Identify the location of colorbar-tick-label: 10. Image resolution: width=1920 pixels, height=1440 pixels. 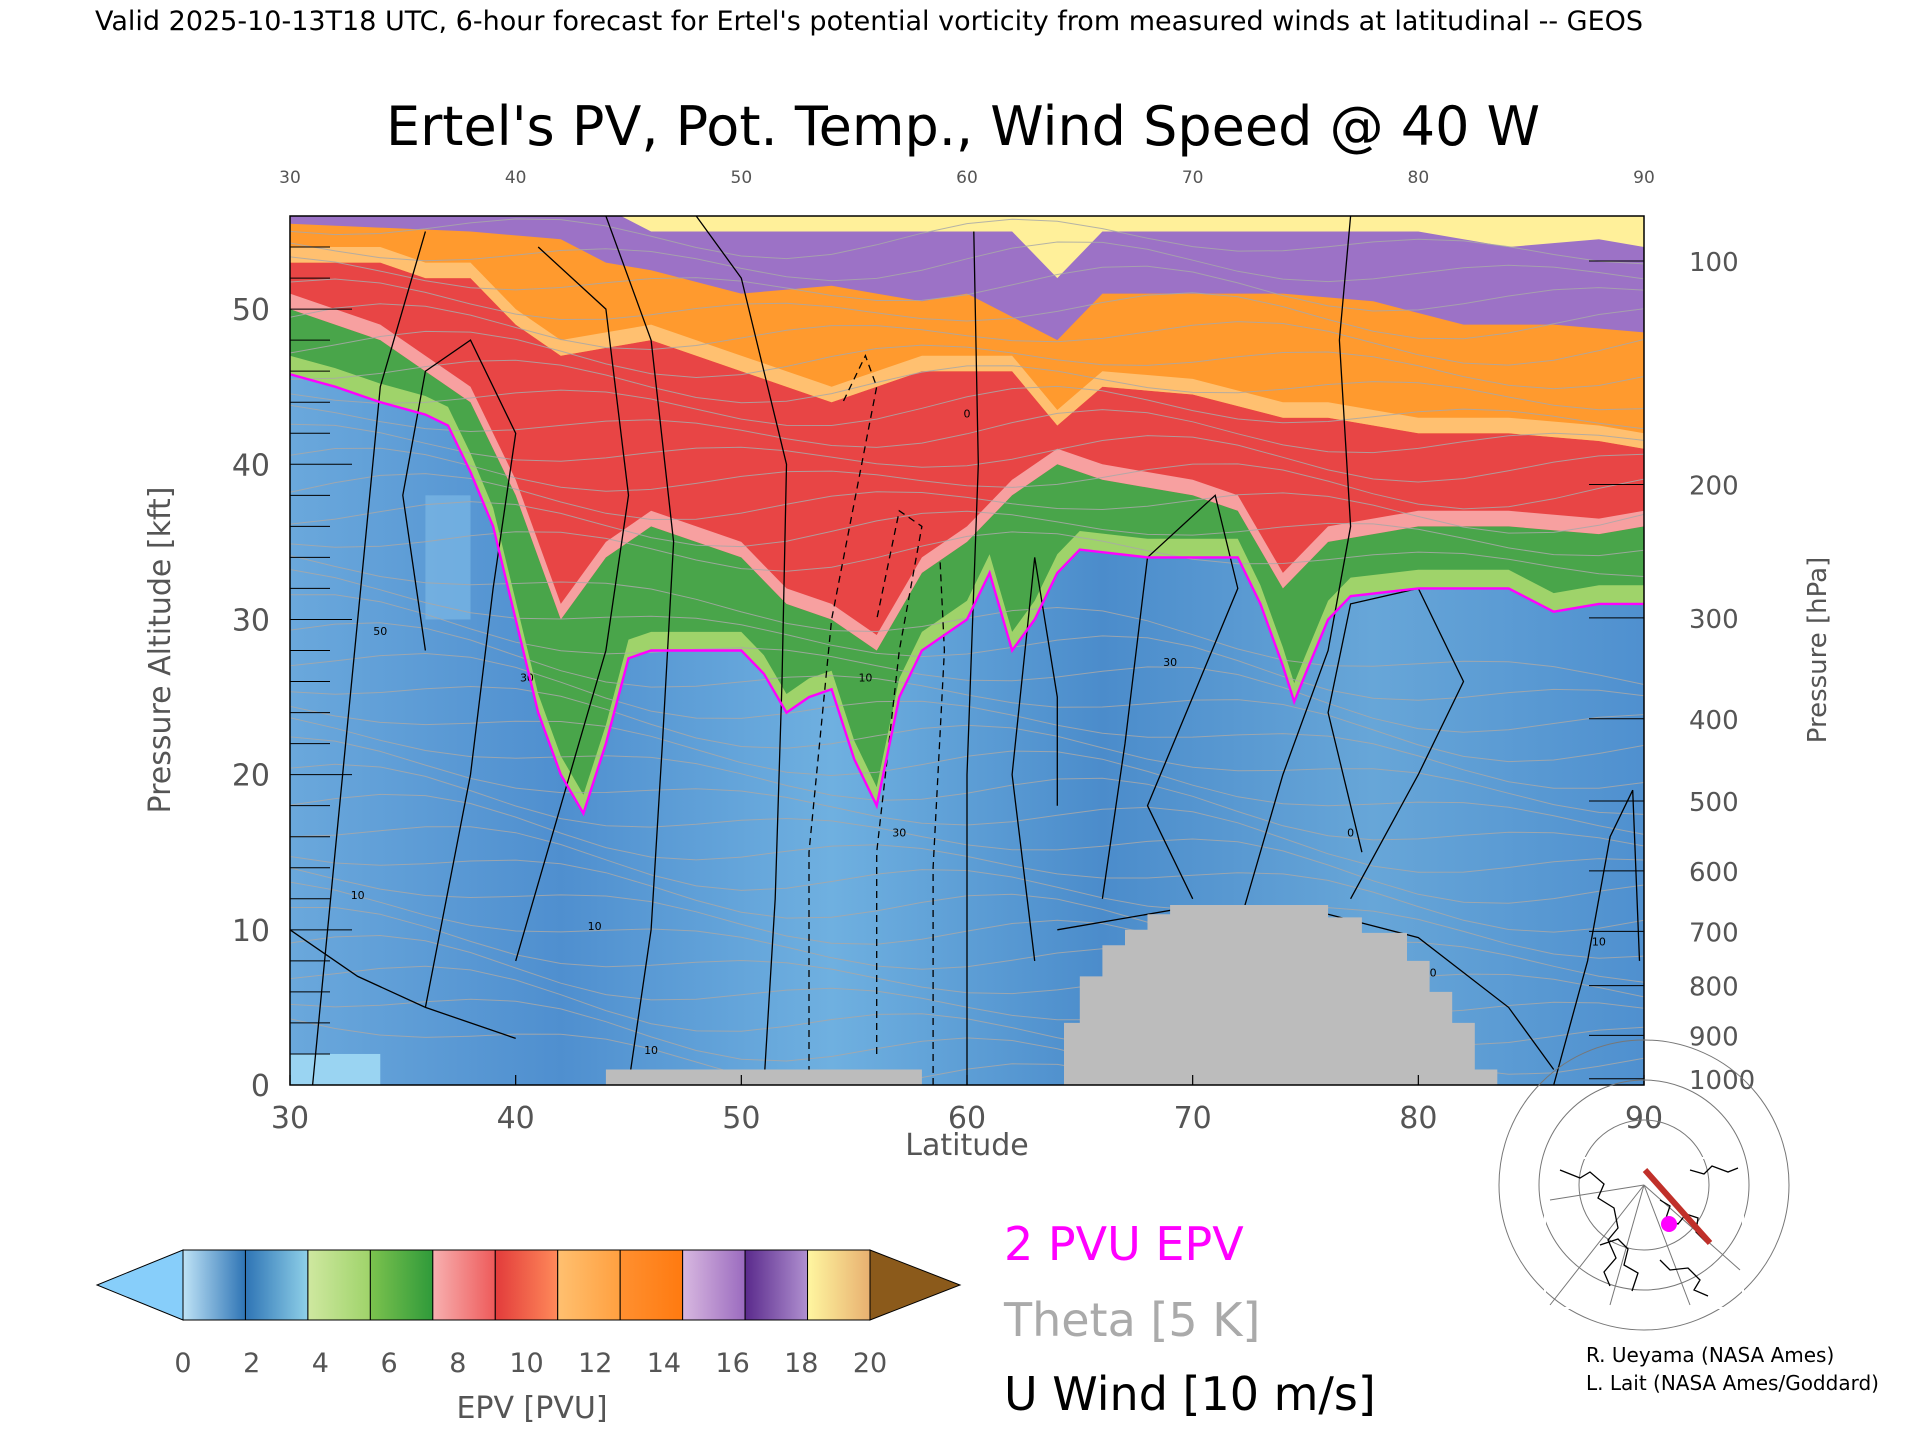
(526, 1363).